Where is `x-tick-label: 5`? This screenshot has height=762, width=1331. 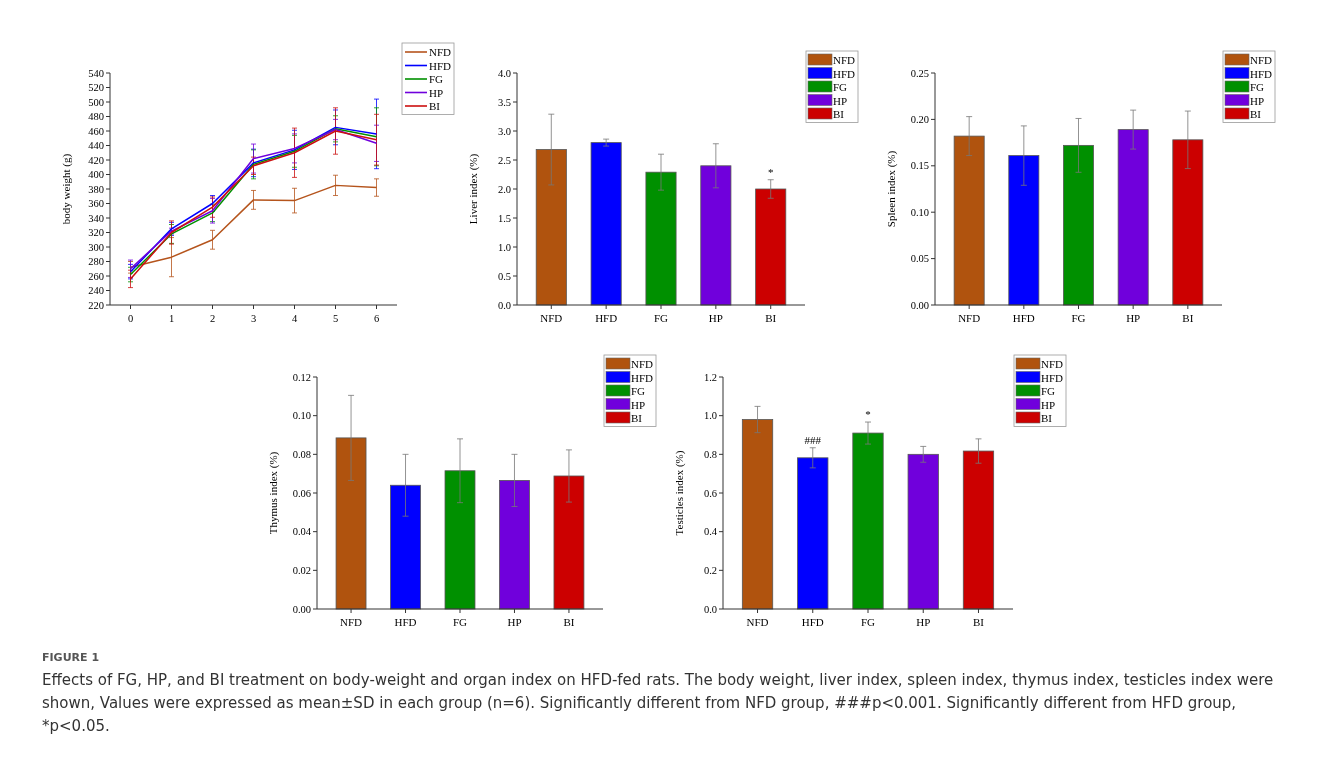 x-tick-label: 5 is located at coordinates (335, 318).